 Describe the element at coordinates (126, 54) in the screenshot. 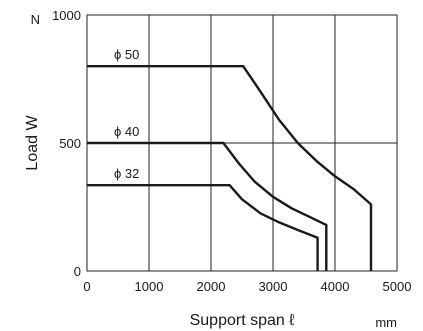

I see `series-label: ϕ 50` at that location.